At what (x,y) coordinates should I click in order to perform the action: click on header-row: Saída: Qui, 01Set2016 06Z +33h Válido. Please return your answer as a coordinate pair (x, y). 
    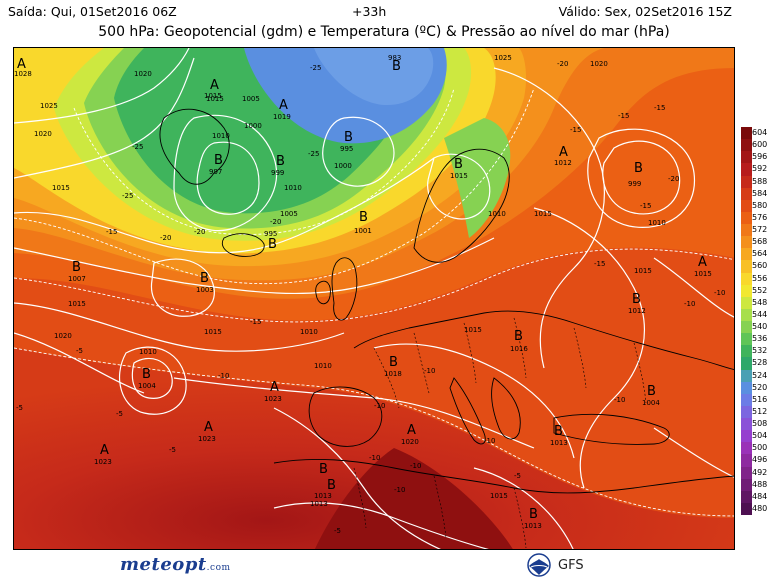
    Looking at the image, I should click on (384, 12).